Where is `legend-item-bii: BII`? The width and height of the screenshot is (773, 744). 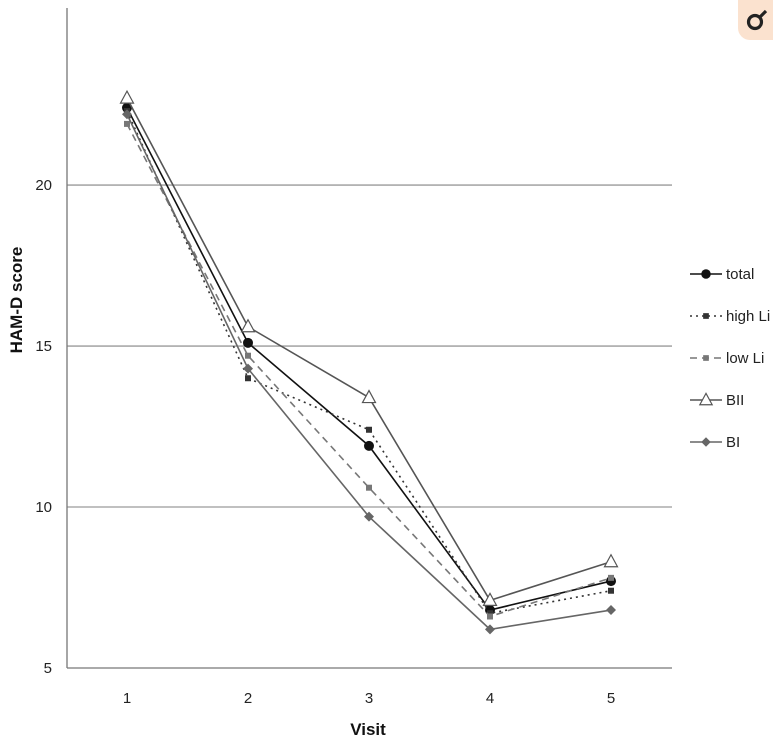 legend-item-bii: BII is located at coordinates (717, 400).